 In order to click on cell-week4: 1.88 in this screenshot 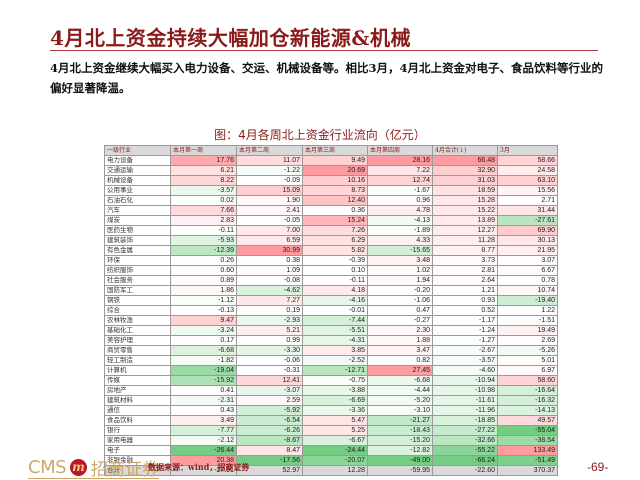, I will do `click(400, 340)`.